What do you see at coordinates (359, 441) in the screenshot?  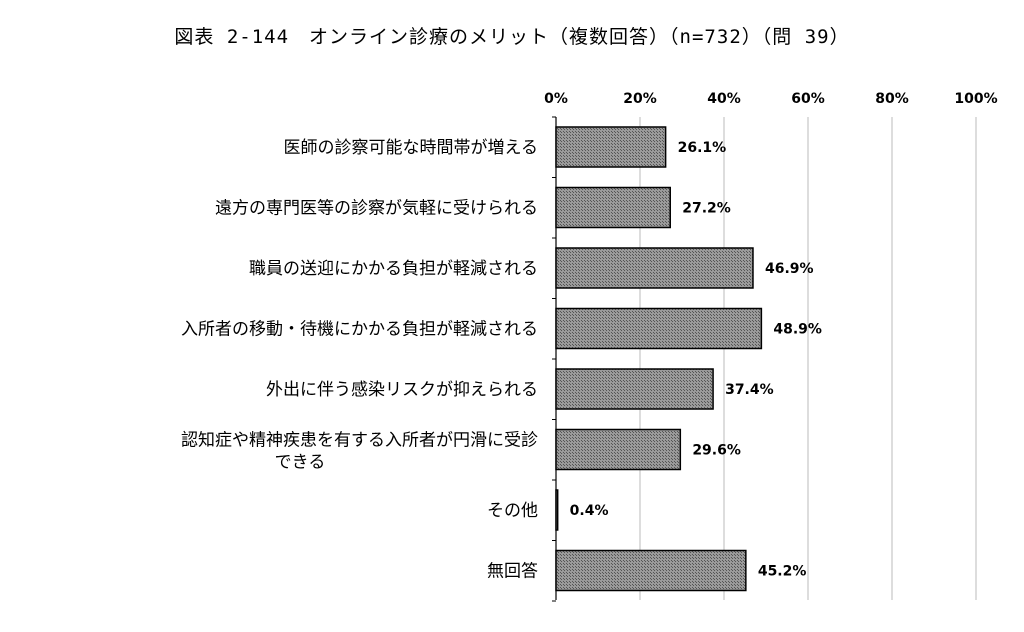 I see `category-label: 認知症や精神疾患を有する入所者が円滑に受診` at bounding box center [359, 441].